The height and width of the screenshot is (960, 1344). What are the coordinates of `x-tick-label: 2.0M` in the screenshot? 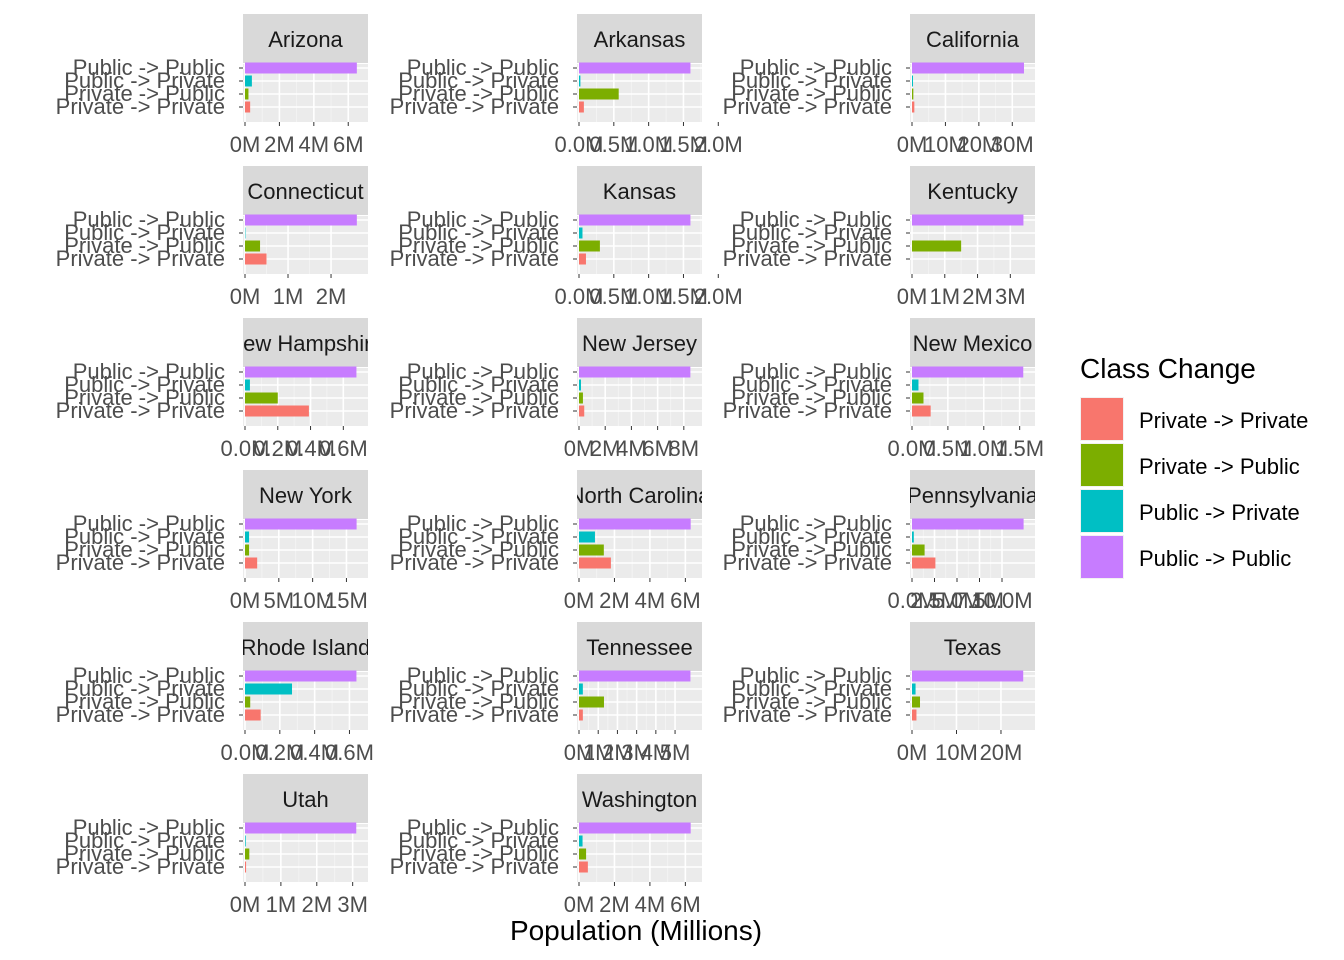 It's located at (718, 144).